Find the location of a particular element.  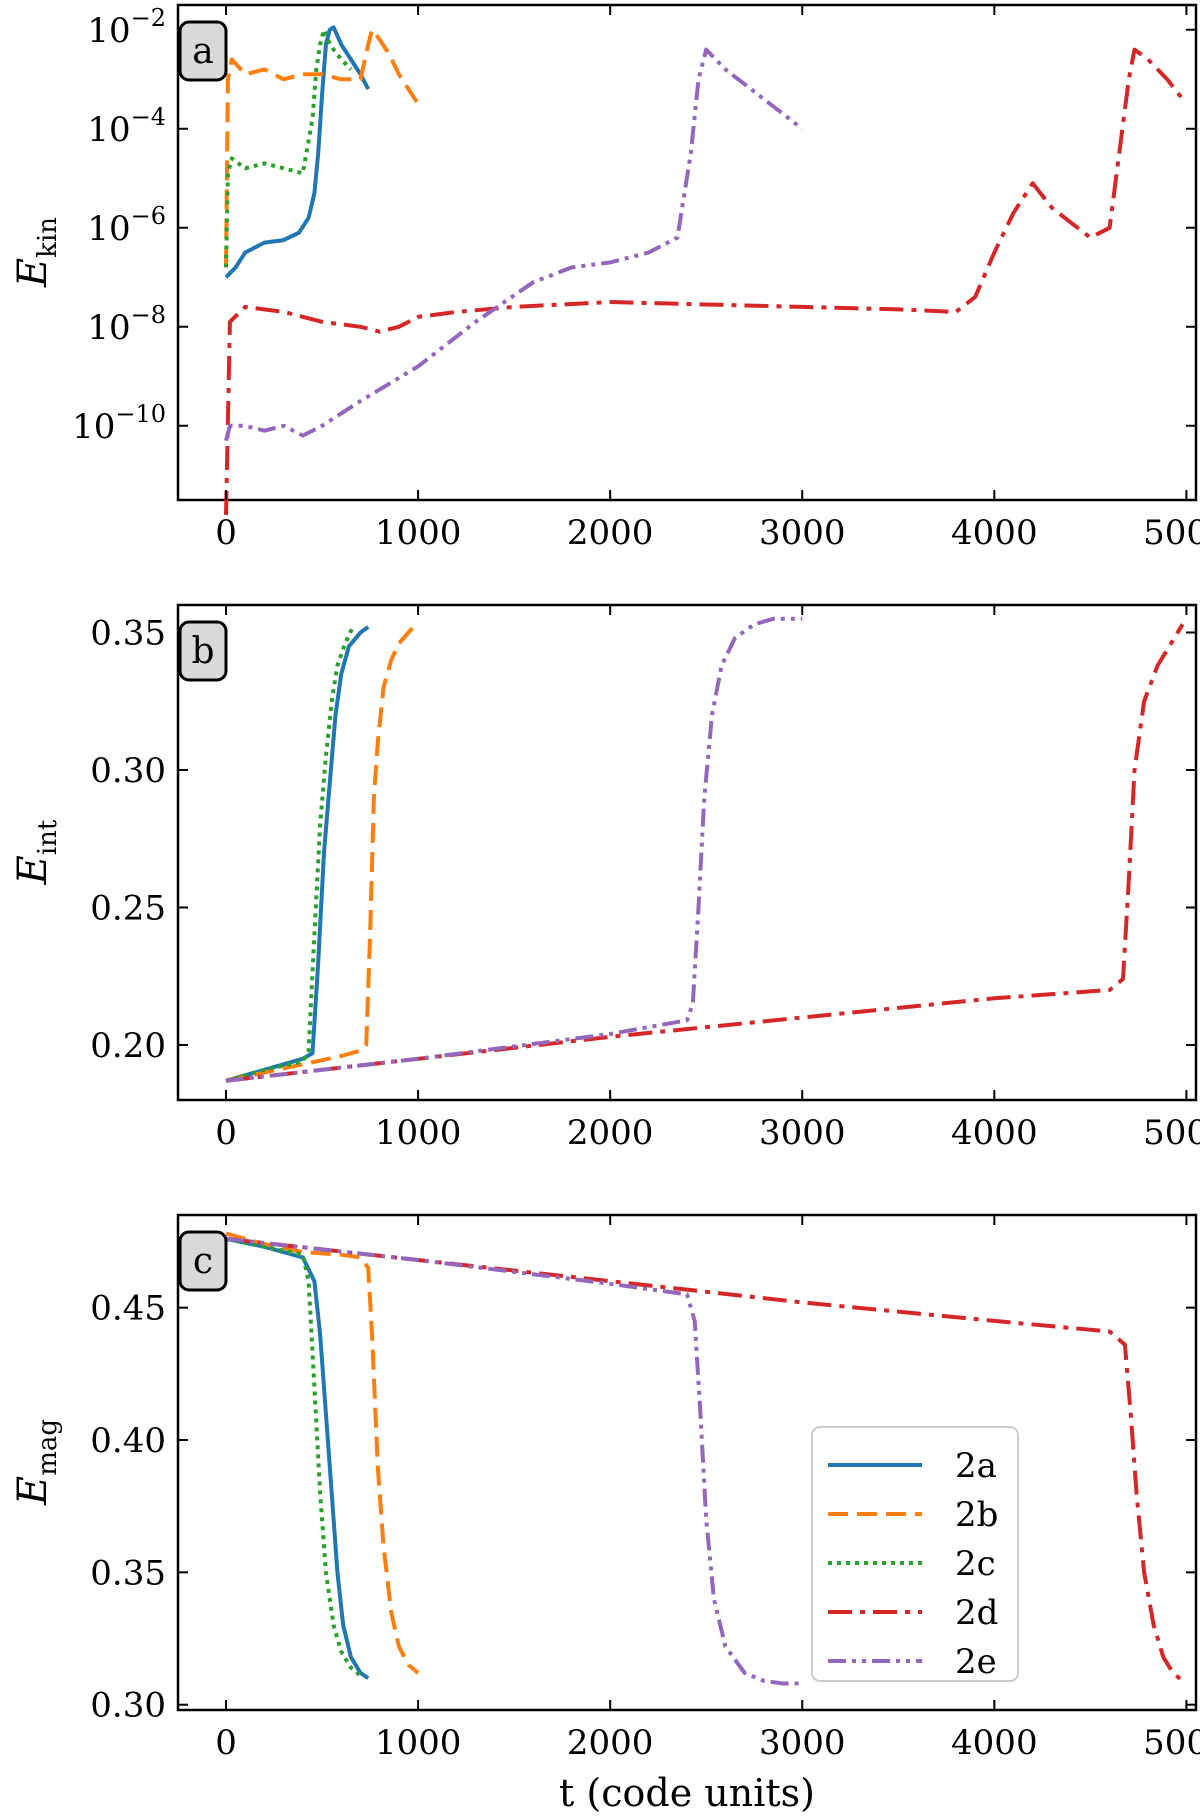

panel-b-label: b is located at coordinates (202, 651).